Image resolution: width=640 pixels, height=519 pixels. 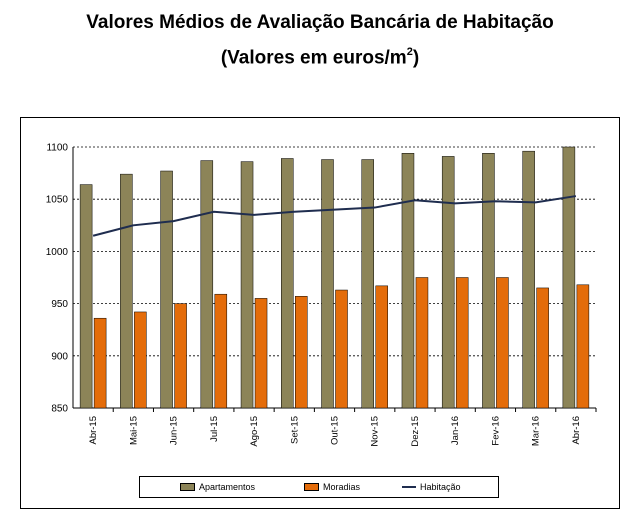 What do you see at coordinates (576, 430) in the screenshot?
I see `x-tick-label: Abr-16` at bounding box center [576, 430].